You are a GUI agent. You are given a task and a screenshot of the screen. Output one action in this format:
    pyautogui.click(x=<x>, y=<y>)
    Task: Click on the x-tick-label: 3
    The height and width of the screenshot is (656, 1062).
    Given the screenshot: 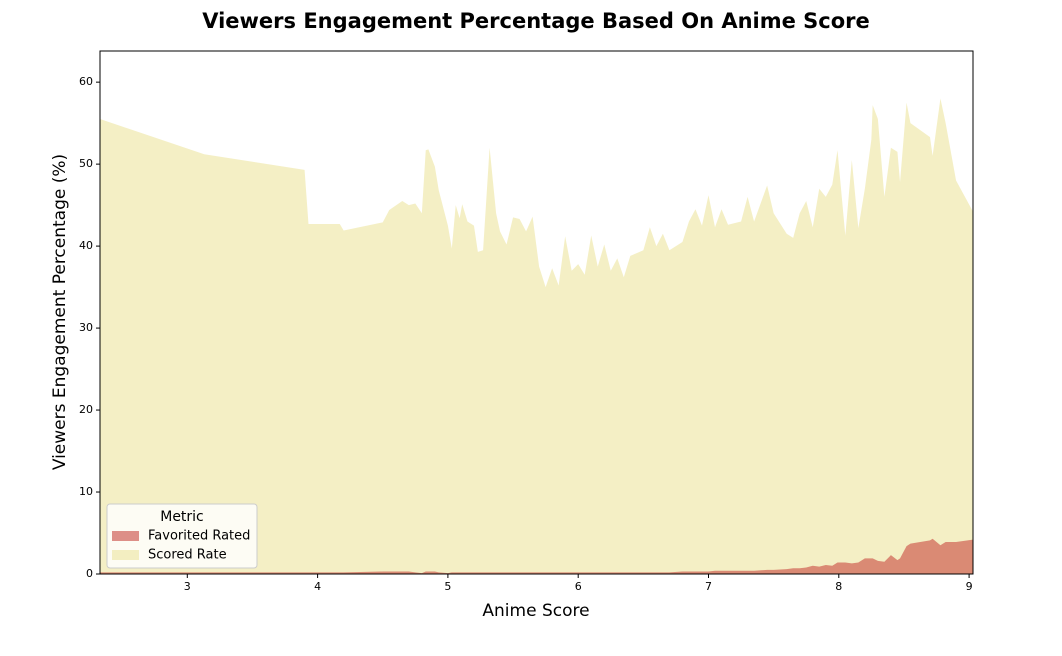 What is the action you would take?
    pyautogui.click(x=187, y=586)
    